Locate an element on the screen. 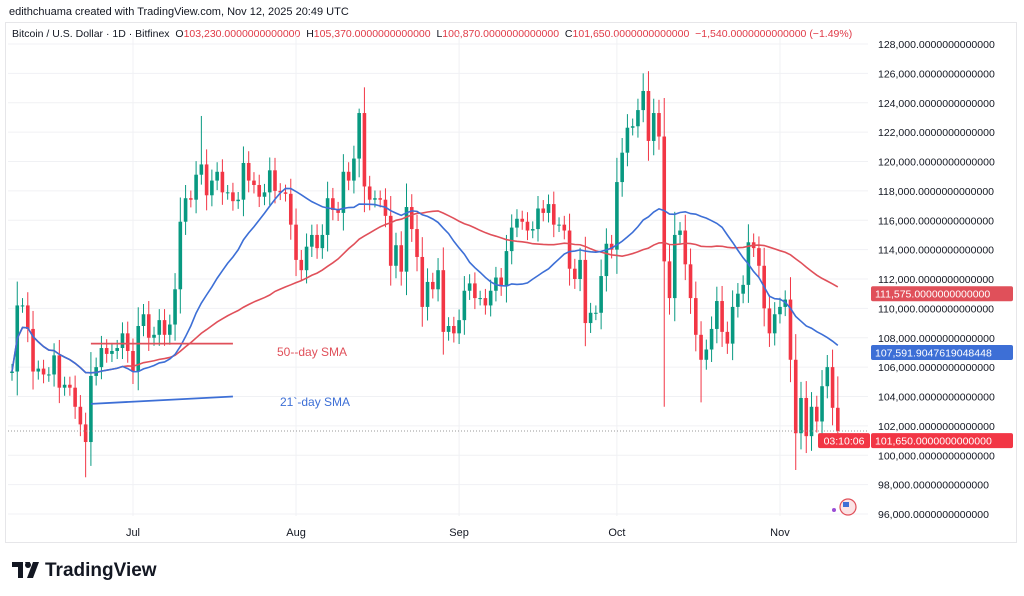 This screenshot has width=1024, height=596. y-tick-label: 108,000.0000000000000 is located at coordinates (936, 339).